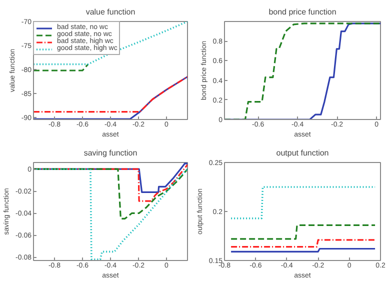  Describe the element at coordinates (302, 153) in the screenshot. I see `chart-title: output function` at that location.